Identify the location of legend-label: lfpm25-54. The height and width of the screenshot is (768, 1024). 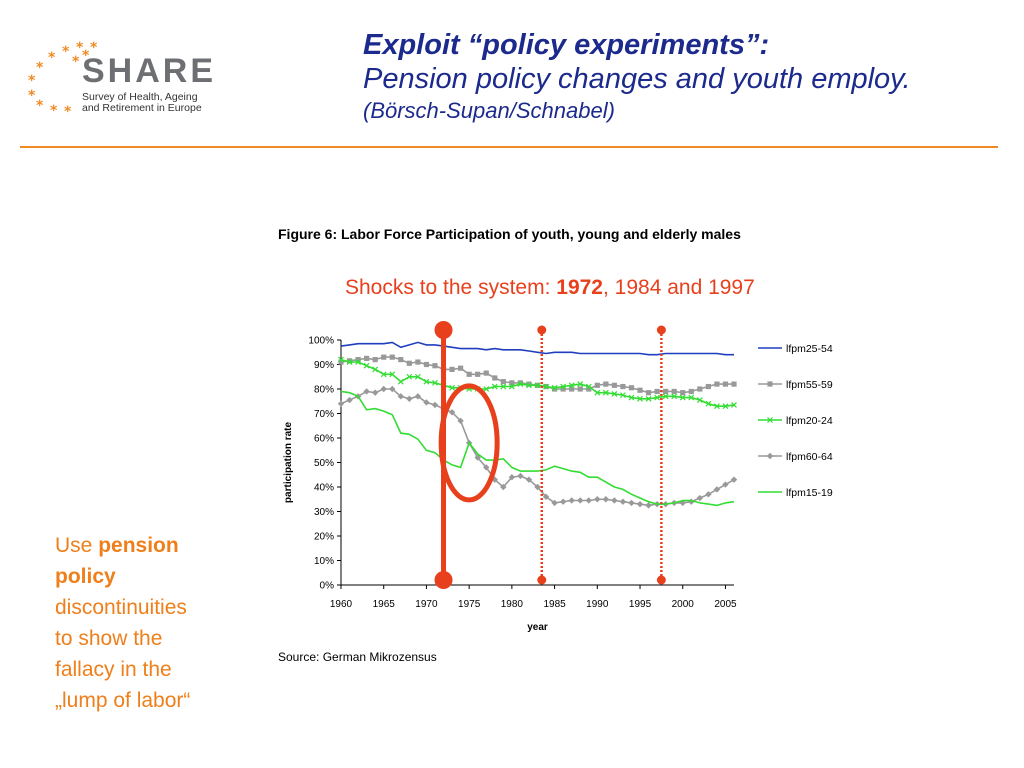
(809, 349).